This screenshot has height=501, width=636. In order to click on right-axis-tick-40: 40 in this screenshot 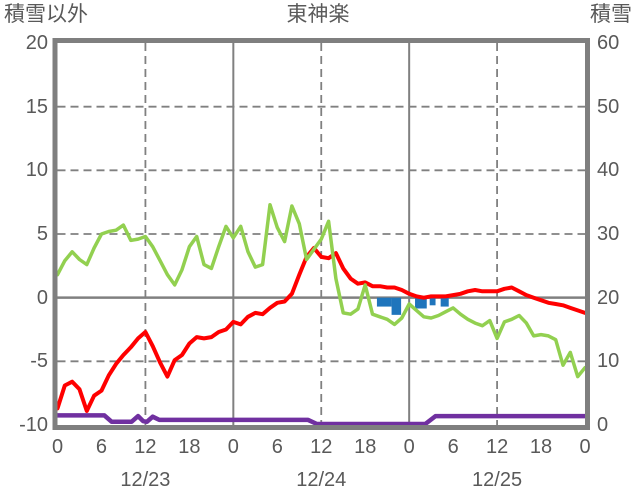, I will do `click(608, 170)`.